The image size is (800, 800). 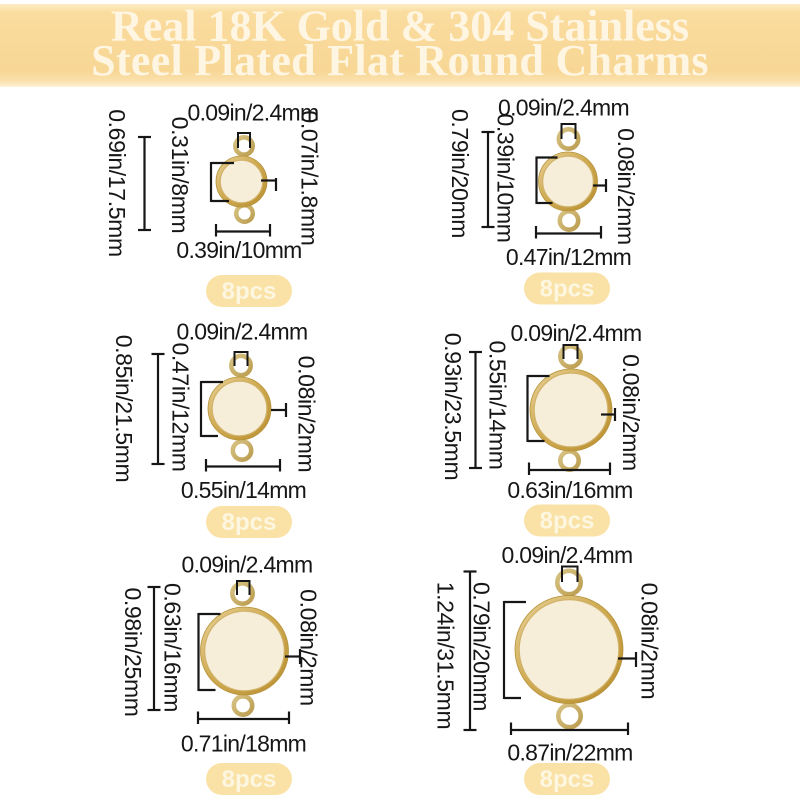 I want to click on svg-text: 0.85in/21.5mm, so click(x=124, y=409).